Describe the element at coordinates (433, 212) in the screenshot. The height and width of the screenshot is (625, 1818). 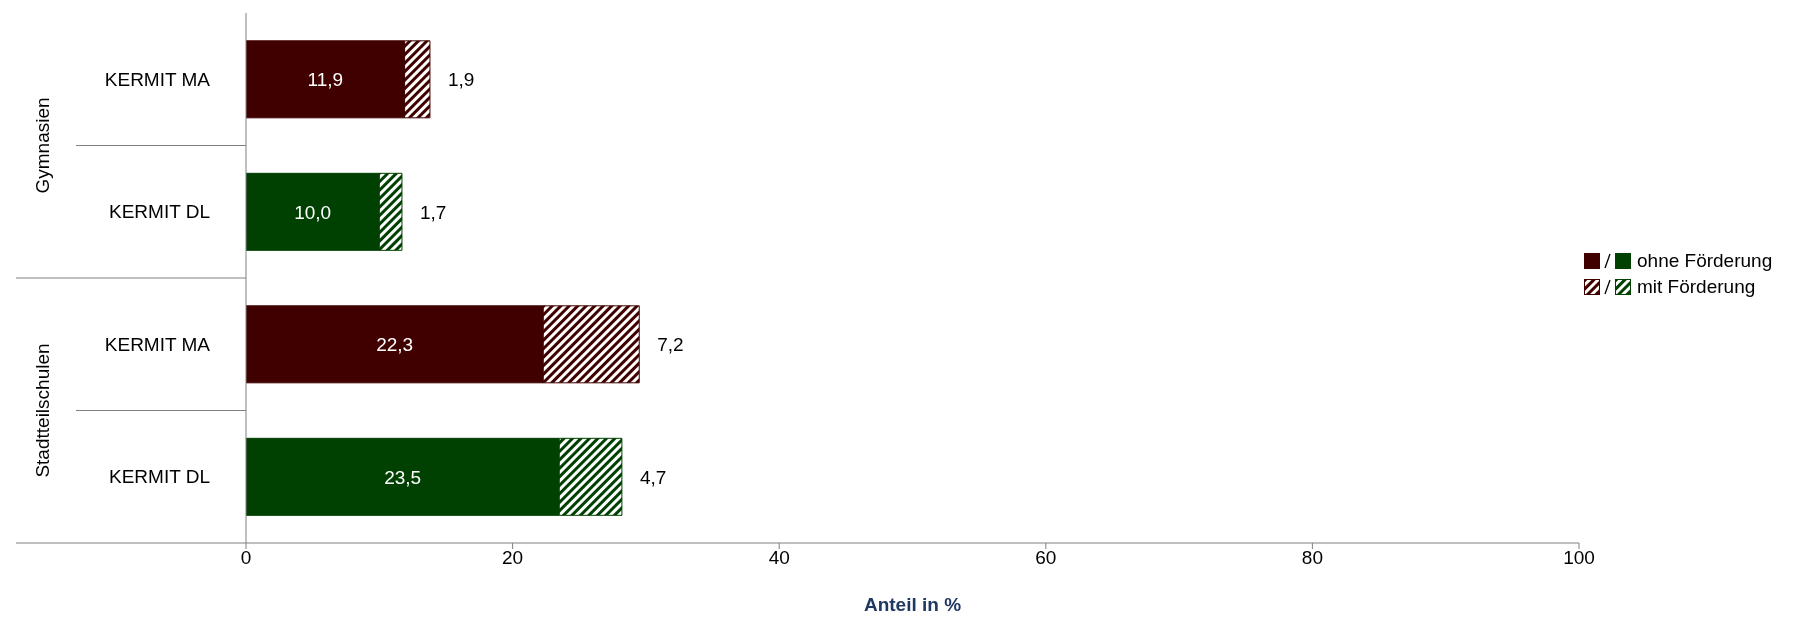
I see `data-label: 1,7` at that location.